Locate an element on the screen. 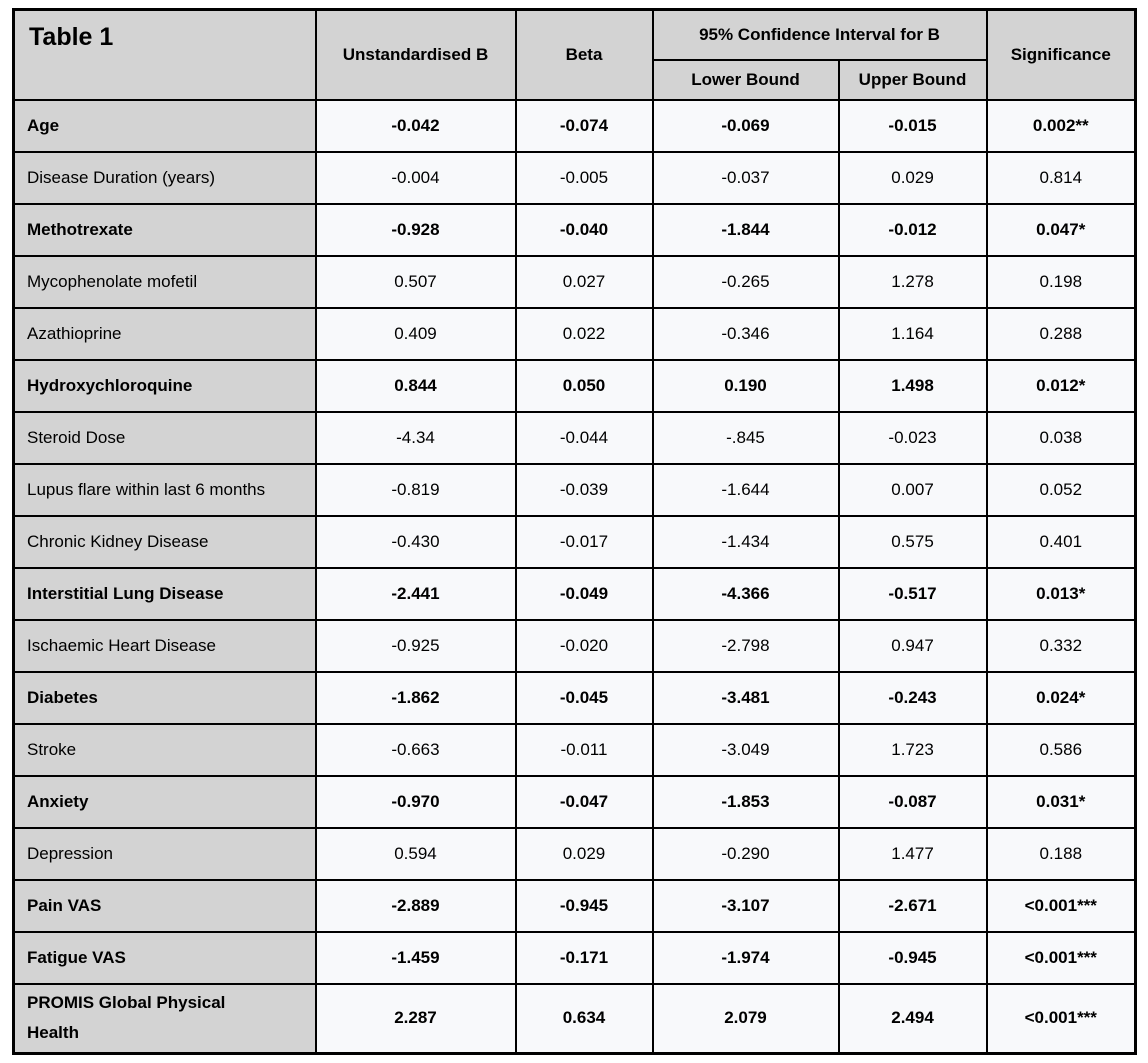 This screenshot has width=1148, height=1063. cell-beta: 0.029 is located at coordinates (584, 853).